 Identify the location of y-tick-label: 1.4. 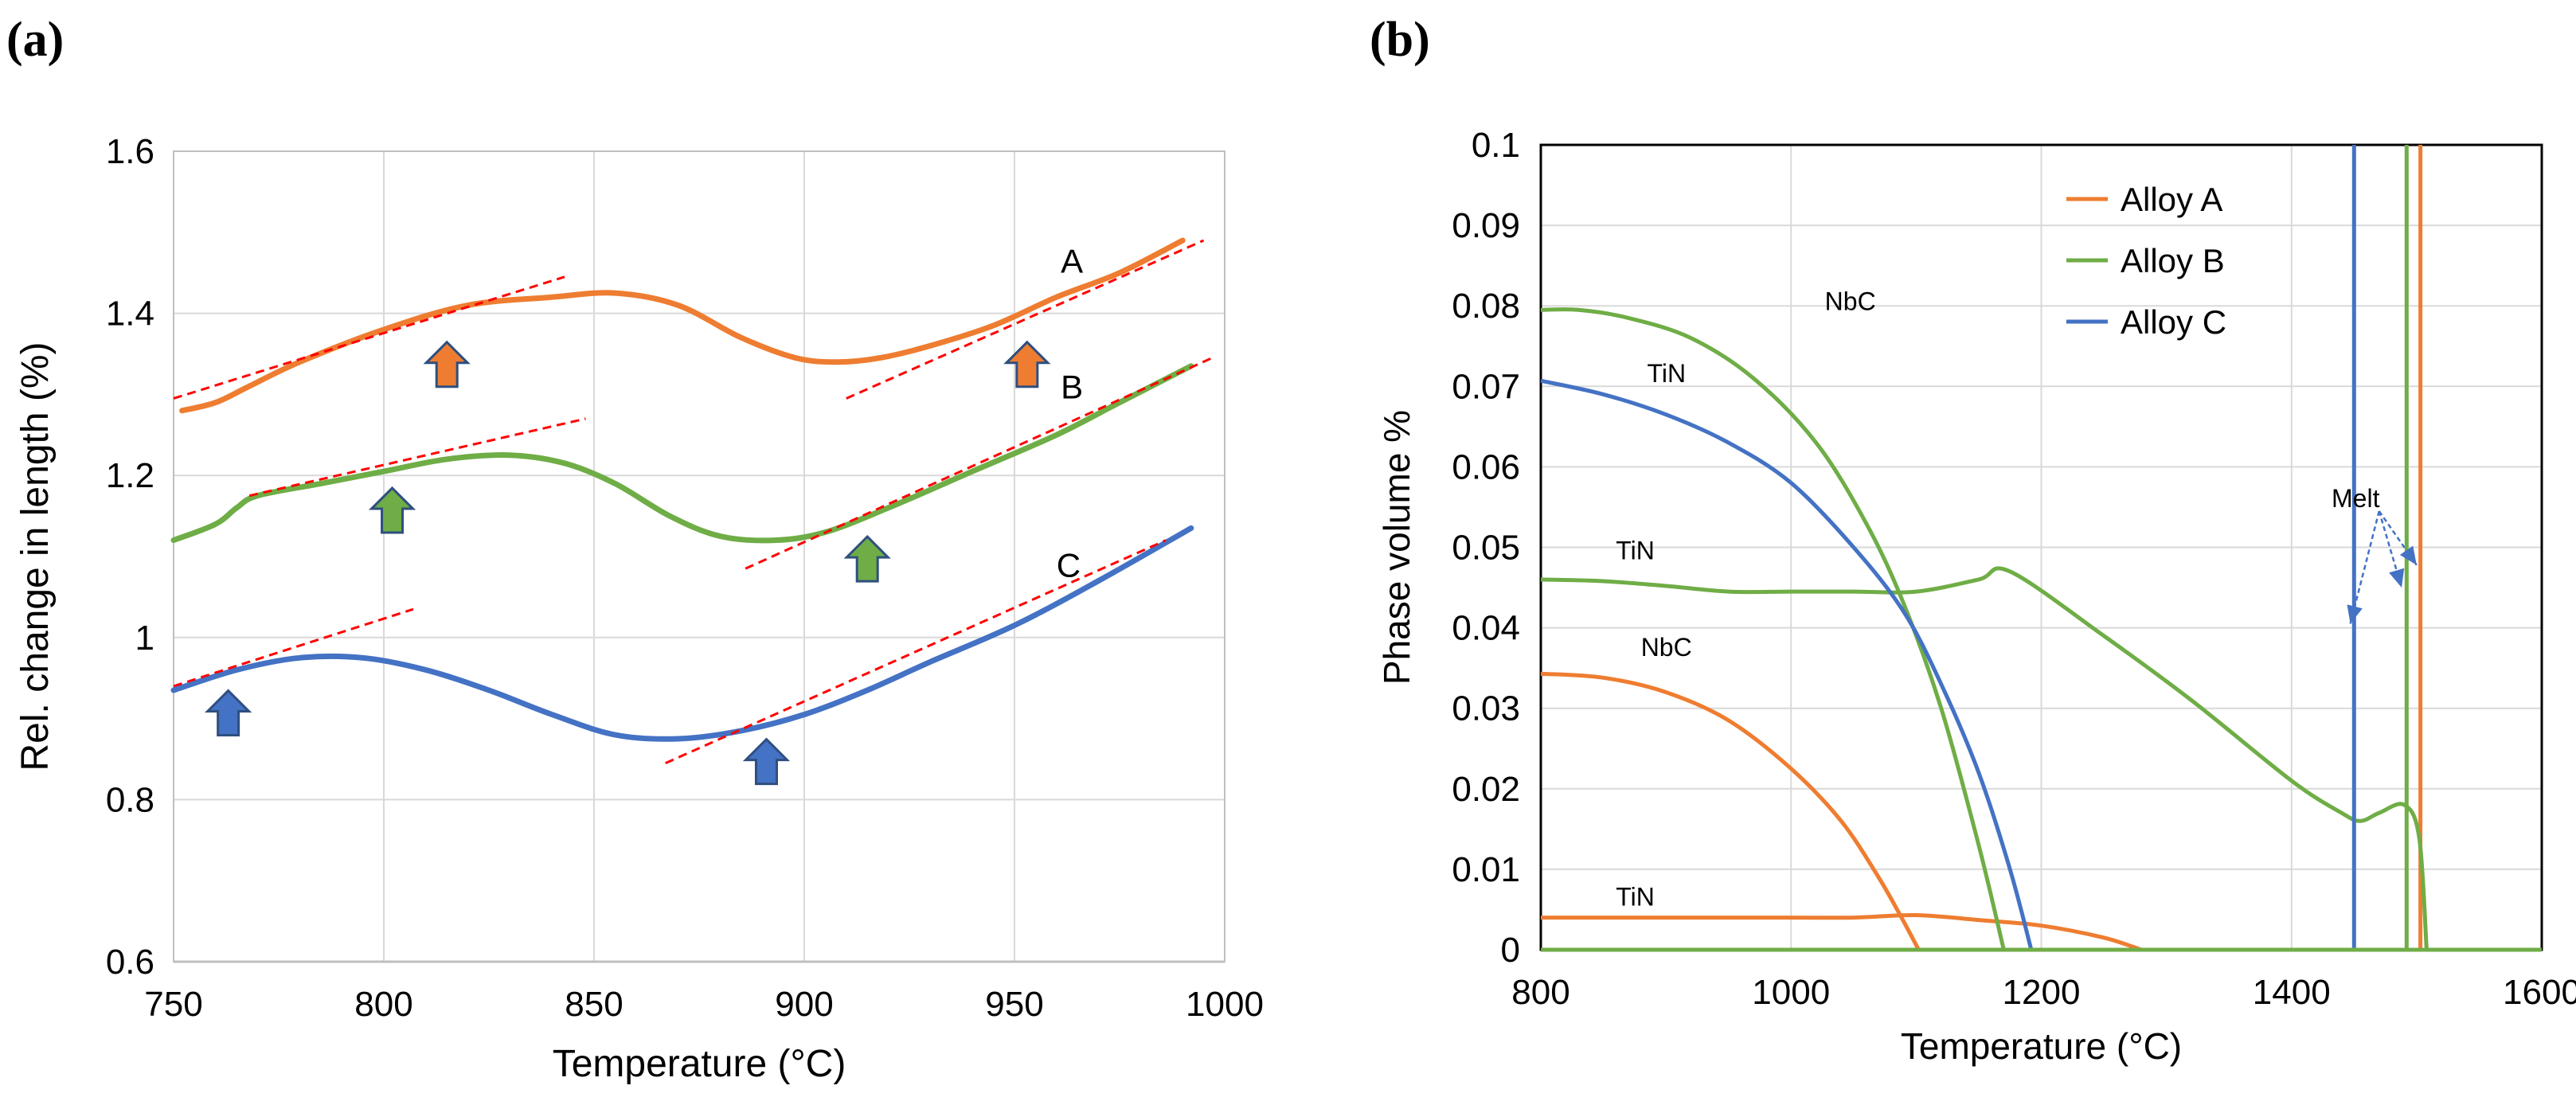
(130, 314).